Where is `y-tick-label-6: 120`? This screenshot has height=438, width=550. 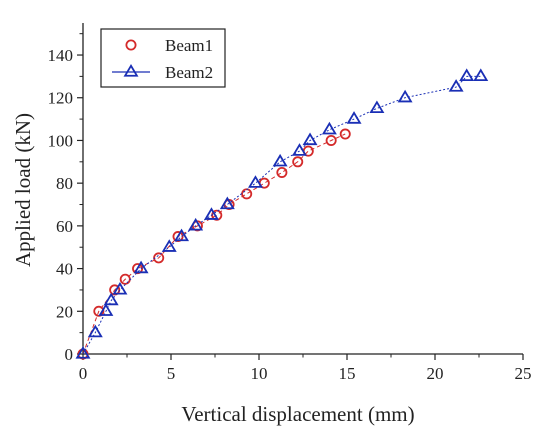
y-tick-label-6: 120 is located at coordinates (61, 98).